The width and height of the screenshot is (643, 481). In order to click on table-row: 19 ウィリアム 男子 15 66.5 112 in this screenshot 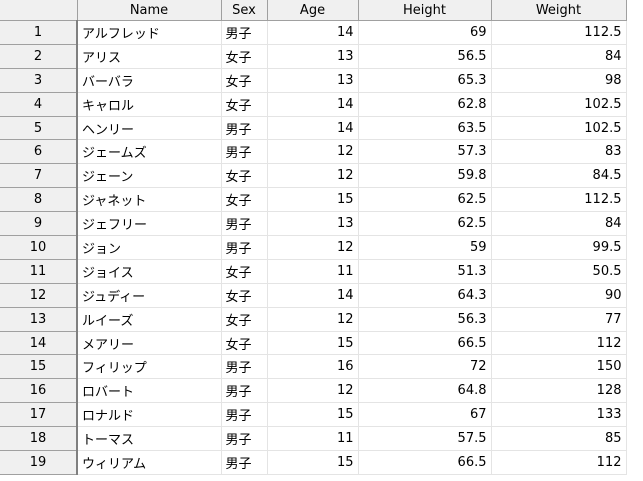, I will do `click(313, 462)`.